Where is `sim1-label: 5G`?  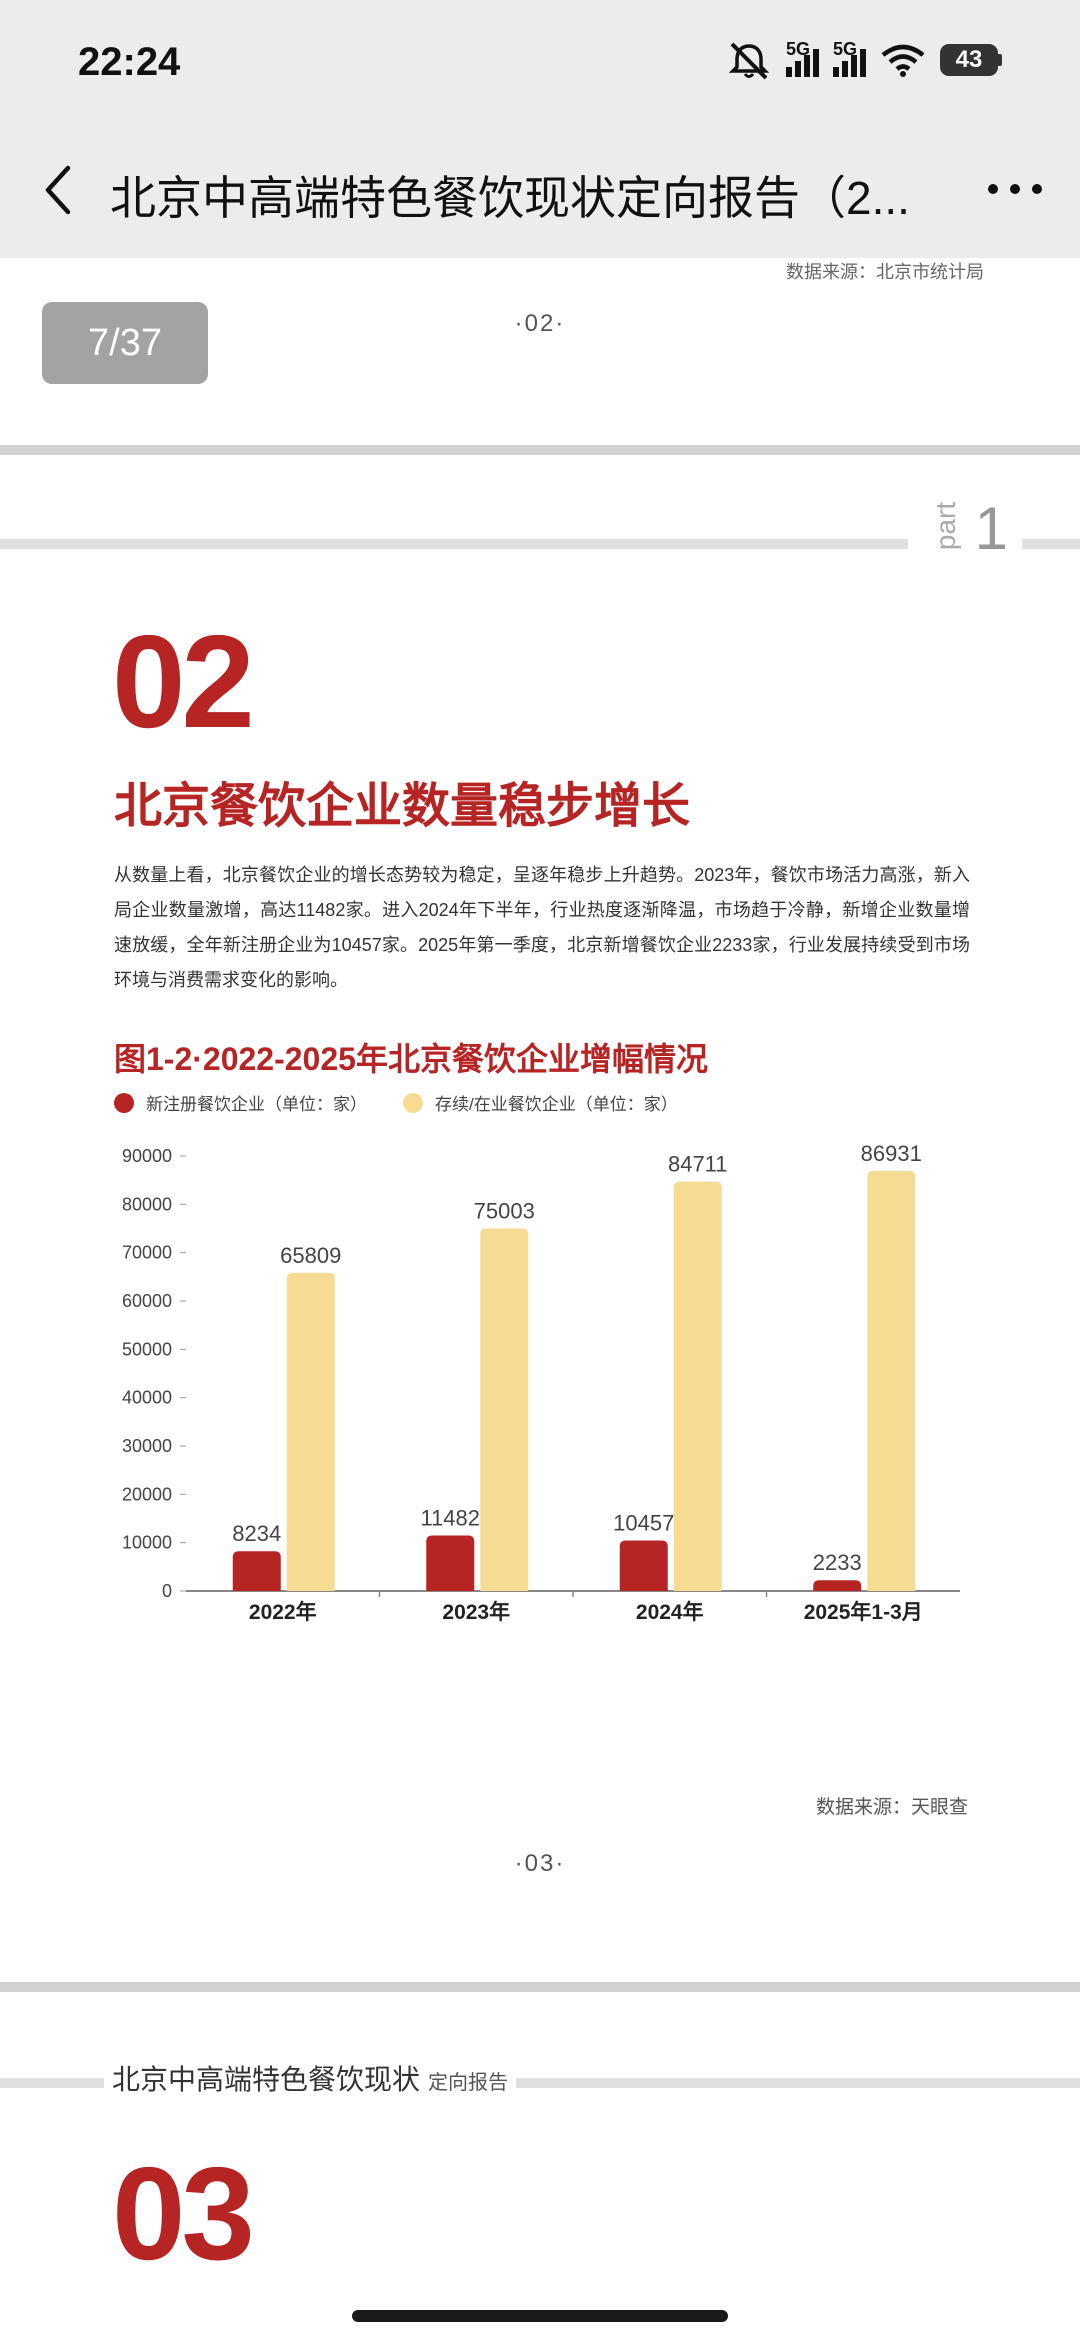
sim1-label: 5G is located at coordinates (798, 49).